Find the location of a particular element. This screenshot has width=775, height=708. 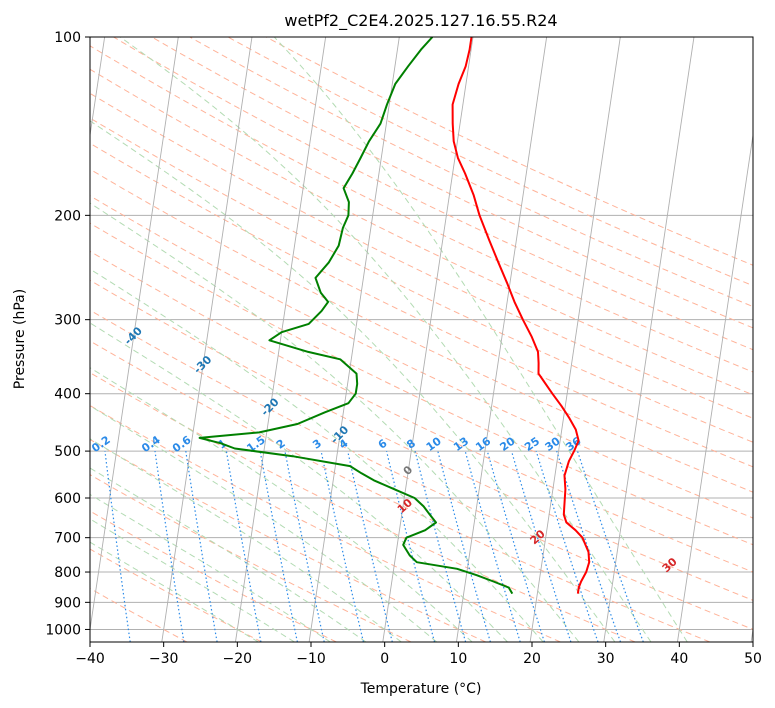

x-tick-label: 50 is located at coordinates (753, 659).